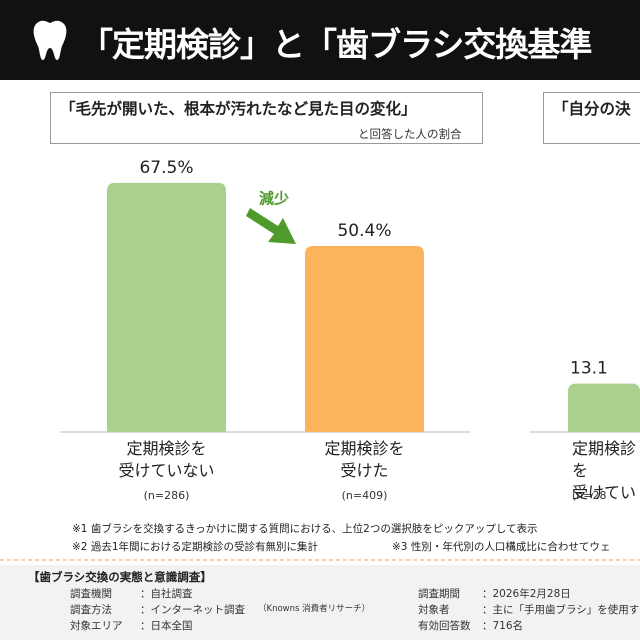 This screenshot has width=640, height=640. I want to click on sample-size: (n=28, so click(589, 495).